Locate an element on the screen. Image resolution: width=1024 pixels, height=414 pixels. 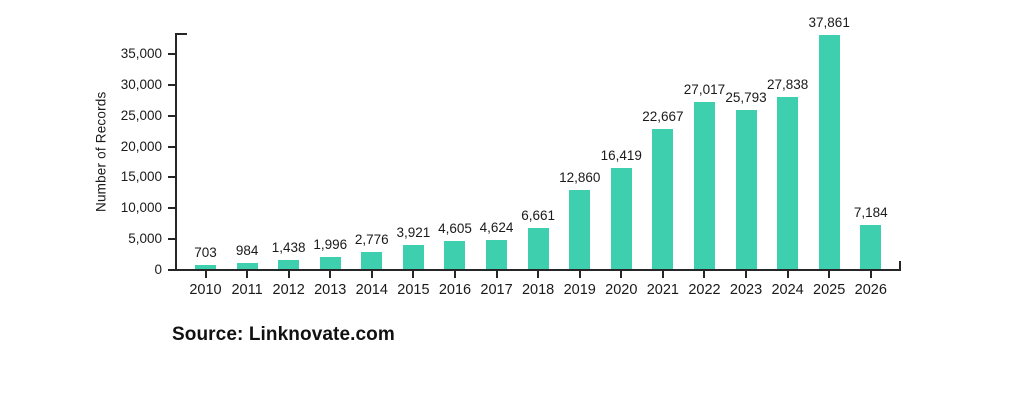
x-tick-label: 2025 is located at coordinates (829, 290).